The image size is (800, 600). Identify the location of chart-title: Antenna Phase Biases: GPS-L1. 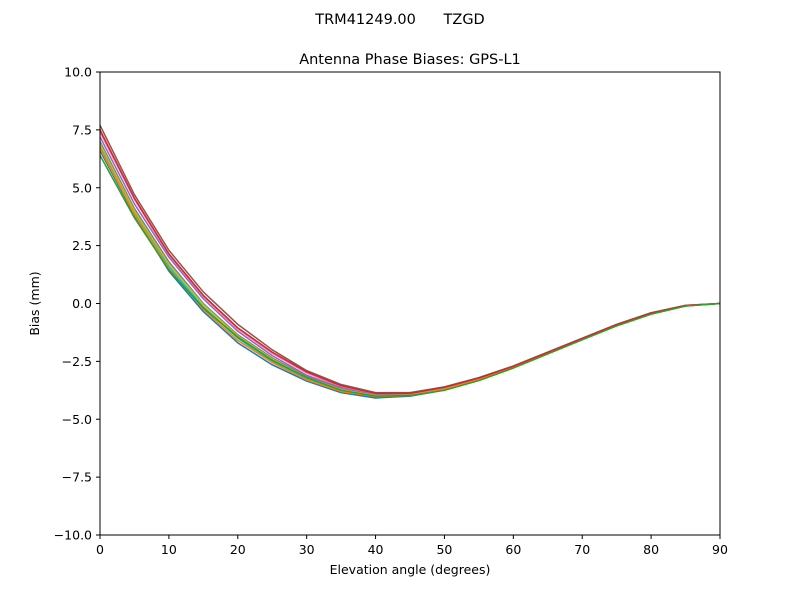
(410, 60).